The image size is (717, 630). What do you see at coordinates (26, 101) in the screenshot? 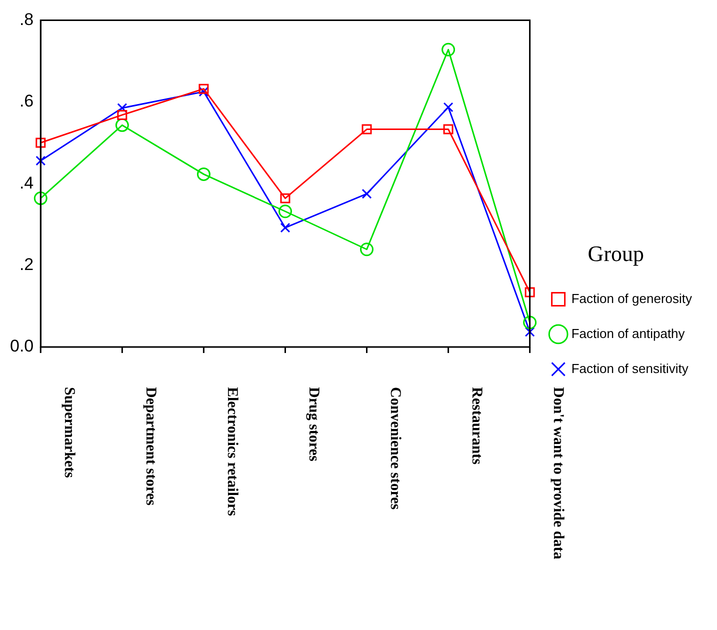
I see `y-tick-label: .6` at bounding box center [26, 101].